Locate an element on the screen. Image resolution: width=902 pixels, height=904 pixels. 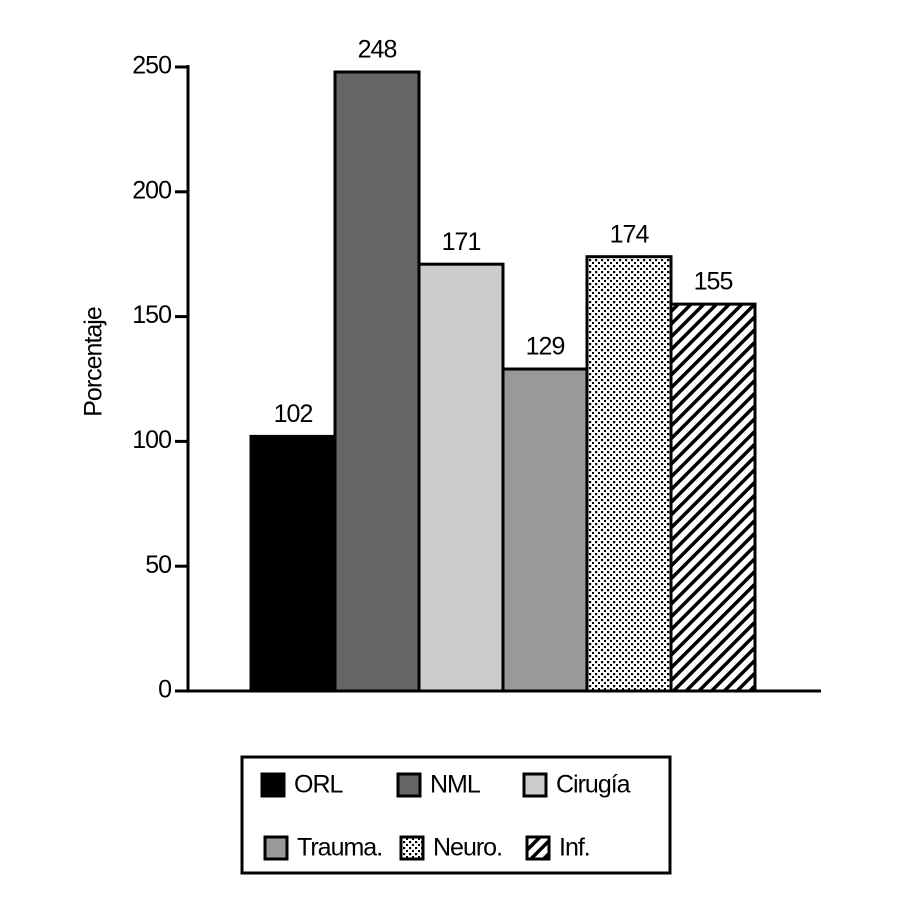
y-tick-label: 100 is located at coordinates (151, 440).